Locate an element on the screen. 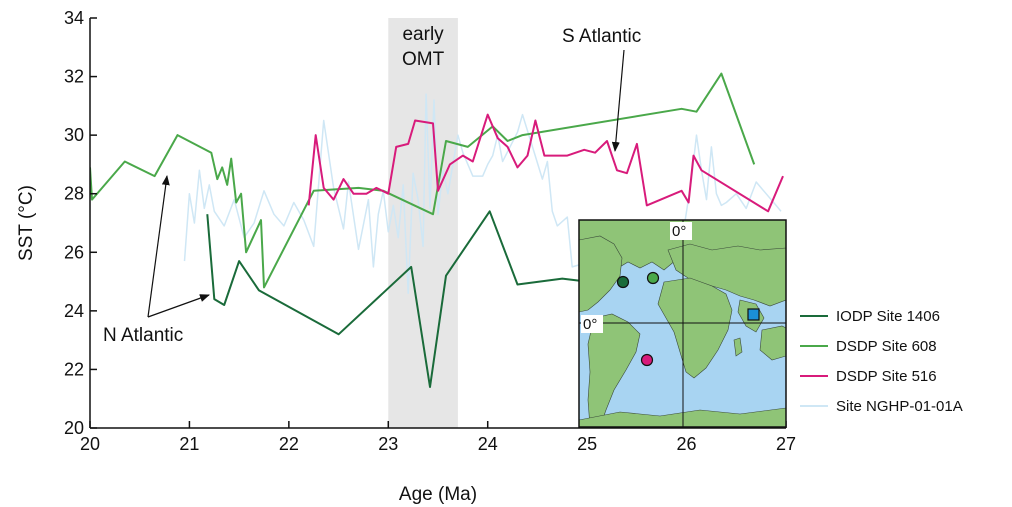 Image resolution: width=1012 pixels, height=507 pixels. map-meridian-label-bg is located at coordinates (681, 231).